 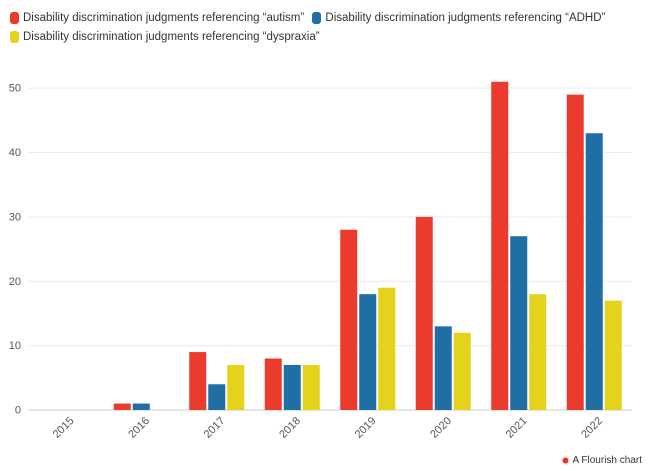 I want to click on x-tick-label-2019: 2019, so click(x=366, y=428).